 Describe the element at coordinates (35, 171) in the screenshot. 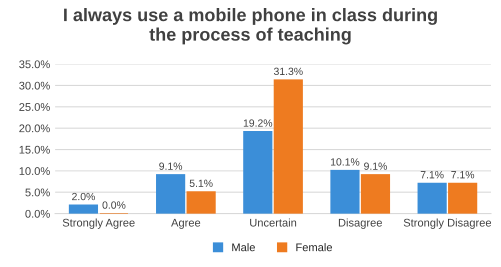

I see `y-tick-label: 10.0%` at that location.